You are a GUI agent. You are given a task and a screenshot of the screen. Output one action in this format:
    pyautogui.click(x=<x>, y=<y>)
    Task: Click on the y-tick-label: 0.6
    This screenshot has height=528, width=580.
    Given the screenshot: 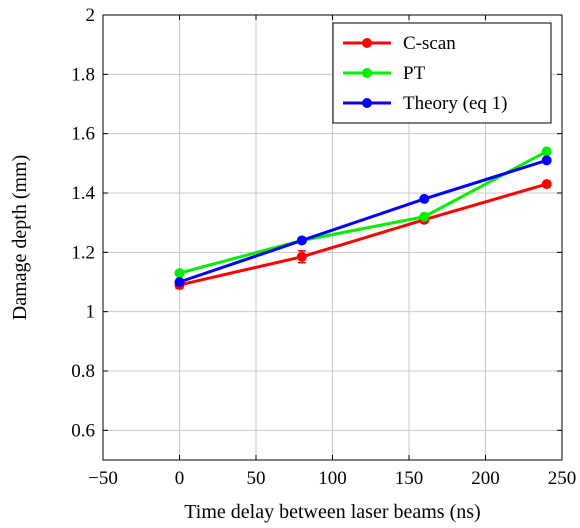 What is the action you would take?
    pyautogui.click(x=83, y=430)
    